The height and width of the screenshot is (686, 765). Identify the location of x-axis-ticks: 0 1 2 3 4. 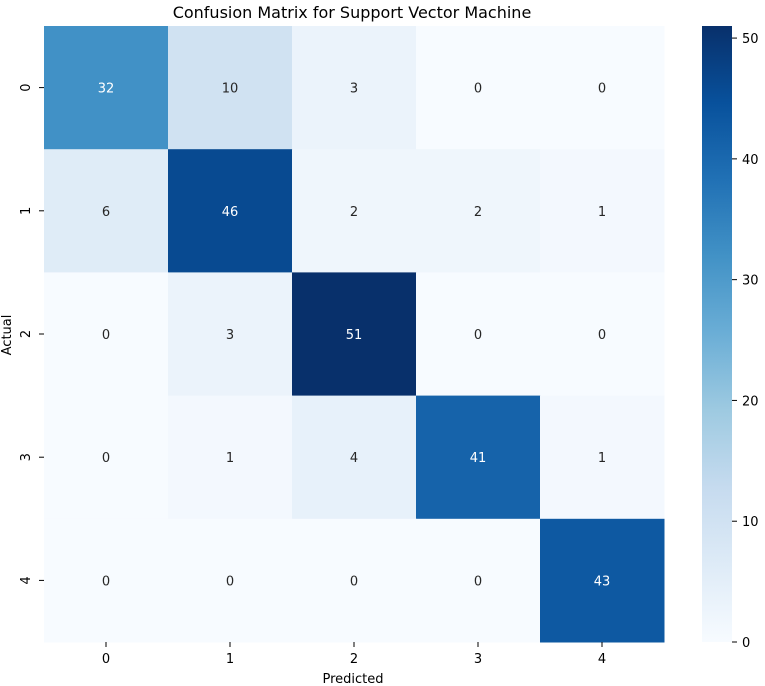
(354, 654).